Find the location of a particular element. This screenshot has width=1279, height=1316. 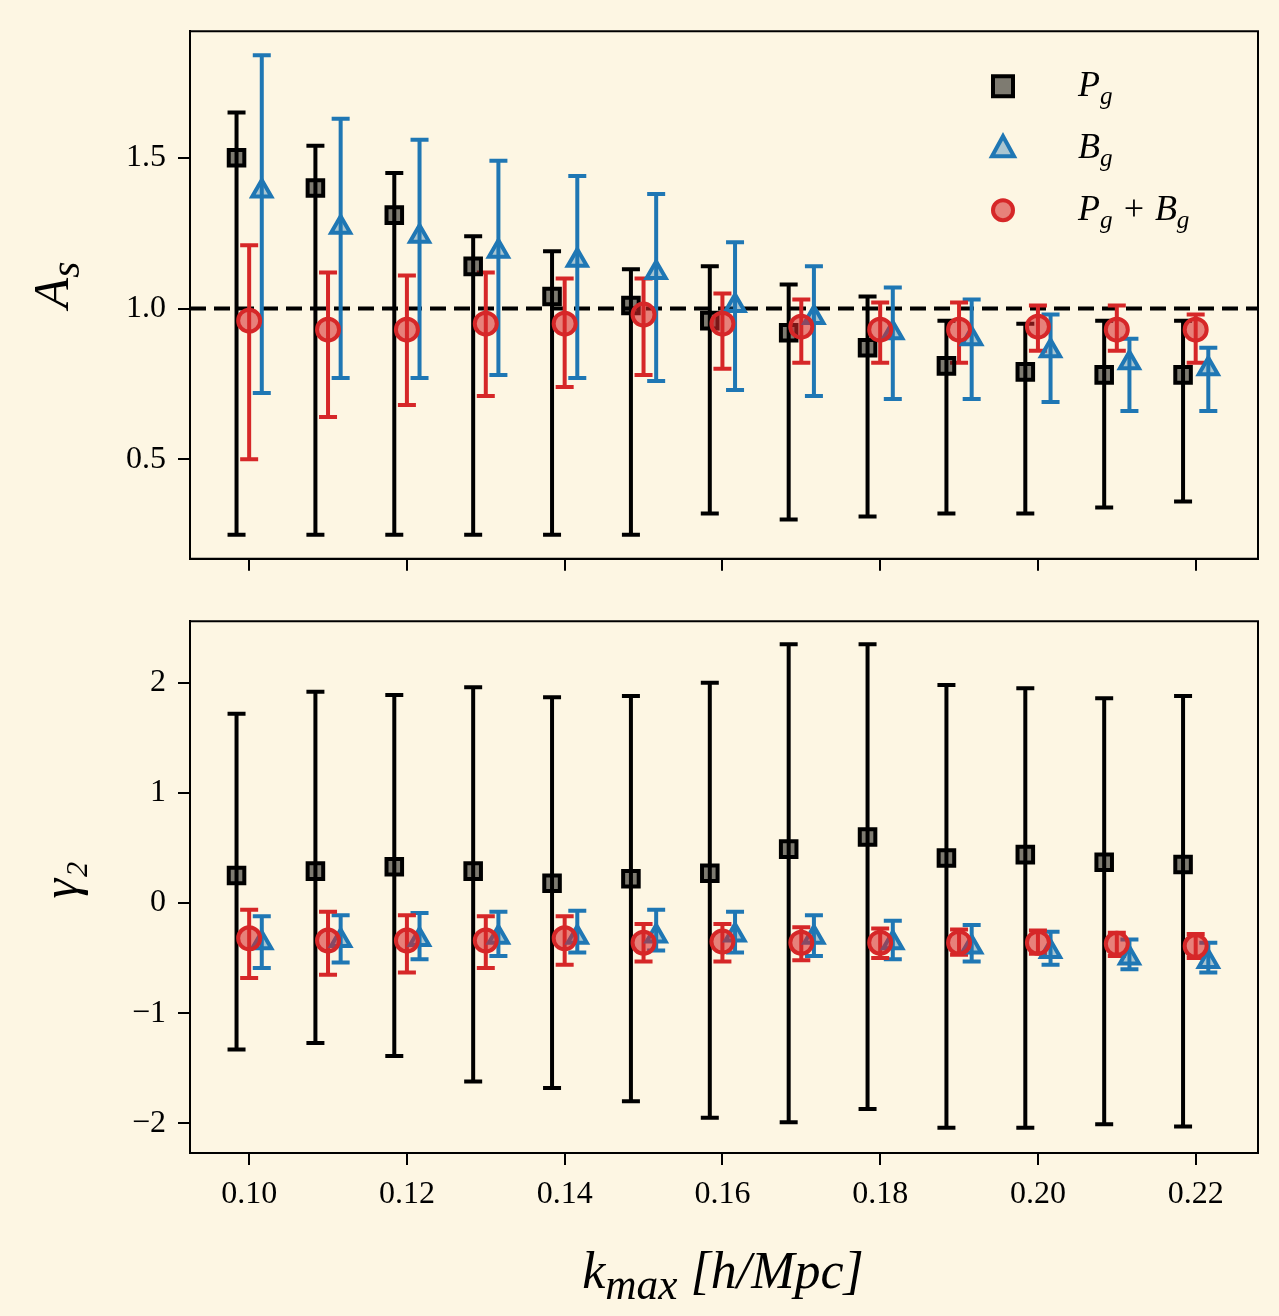

y-tick-label: 2 is located at coordinates (158, 680).